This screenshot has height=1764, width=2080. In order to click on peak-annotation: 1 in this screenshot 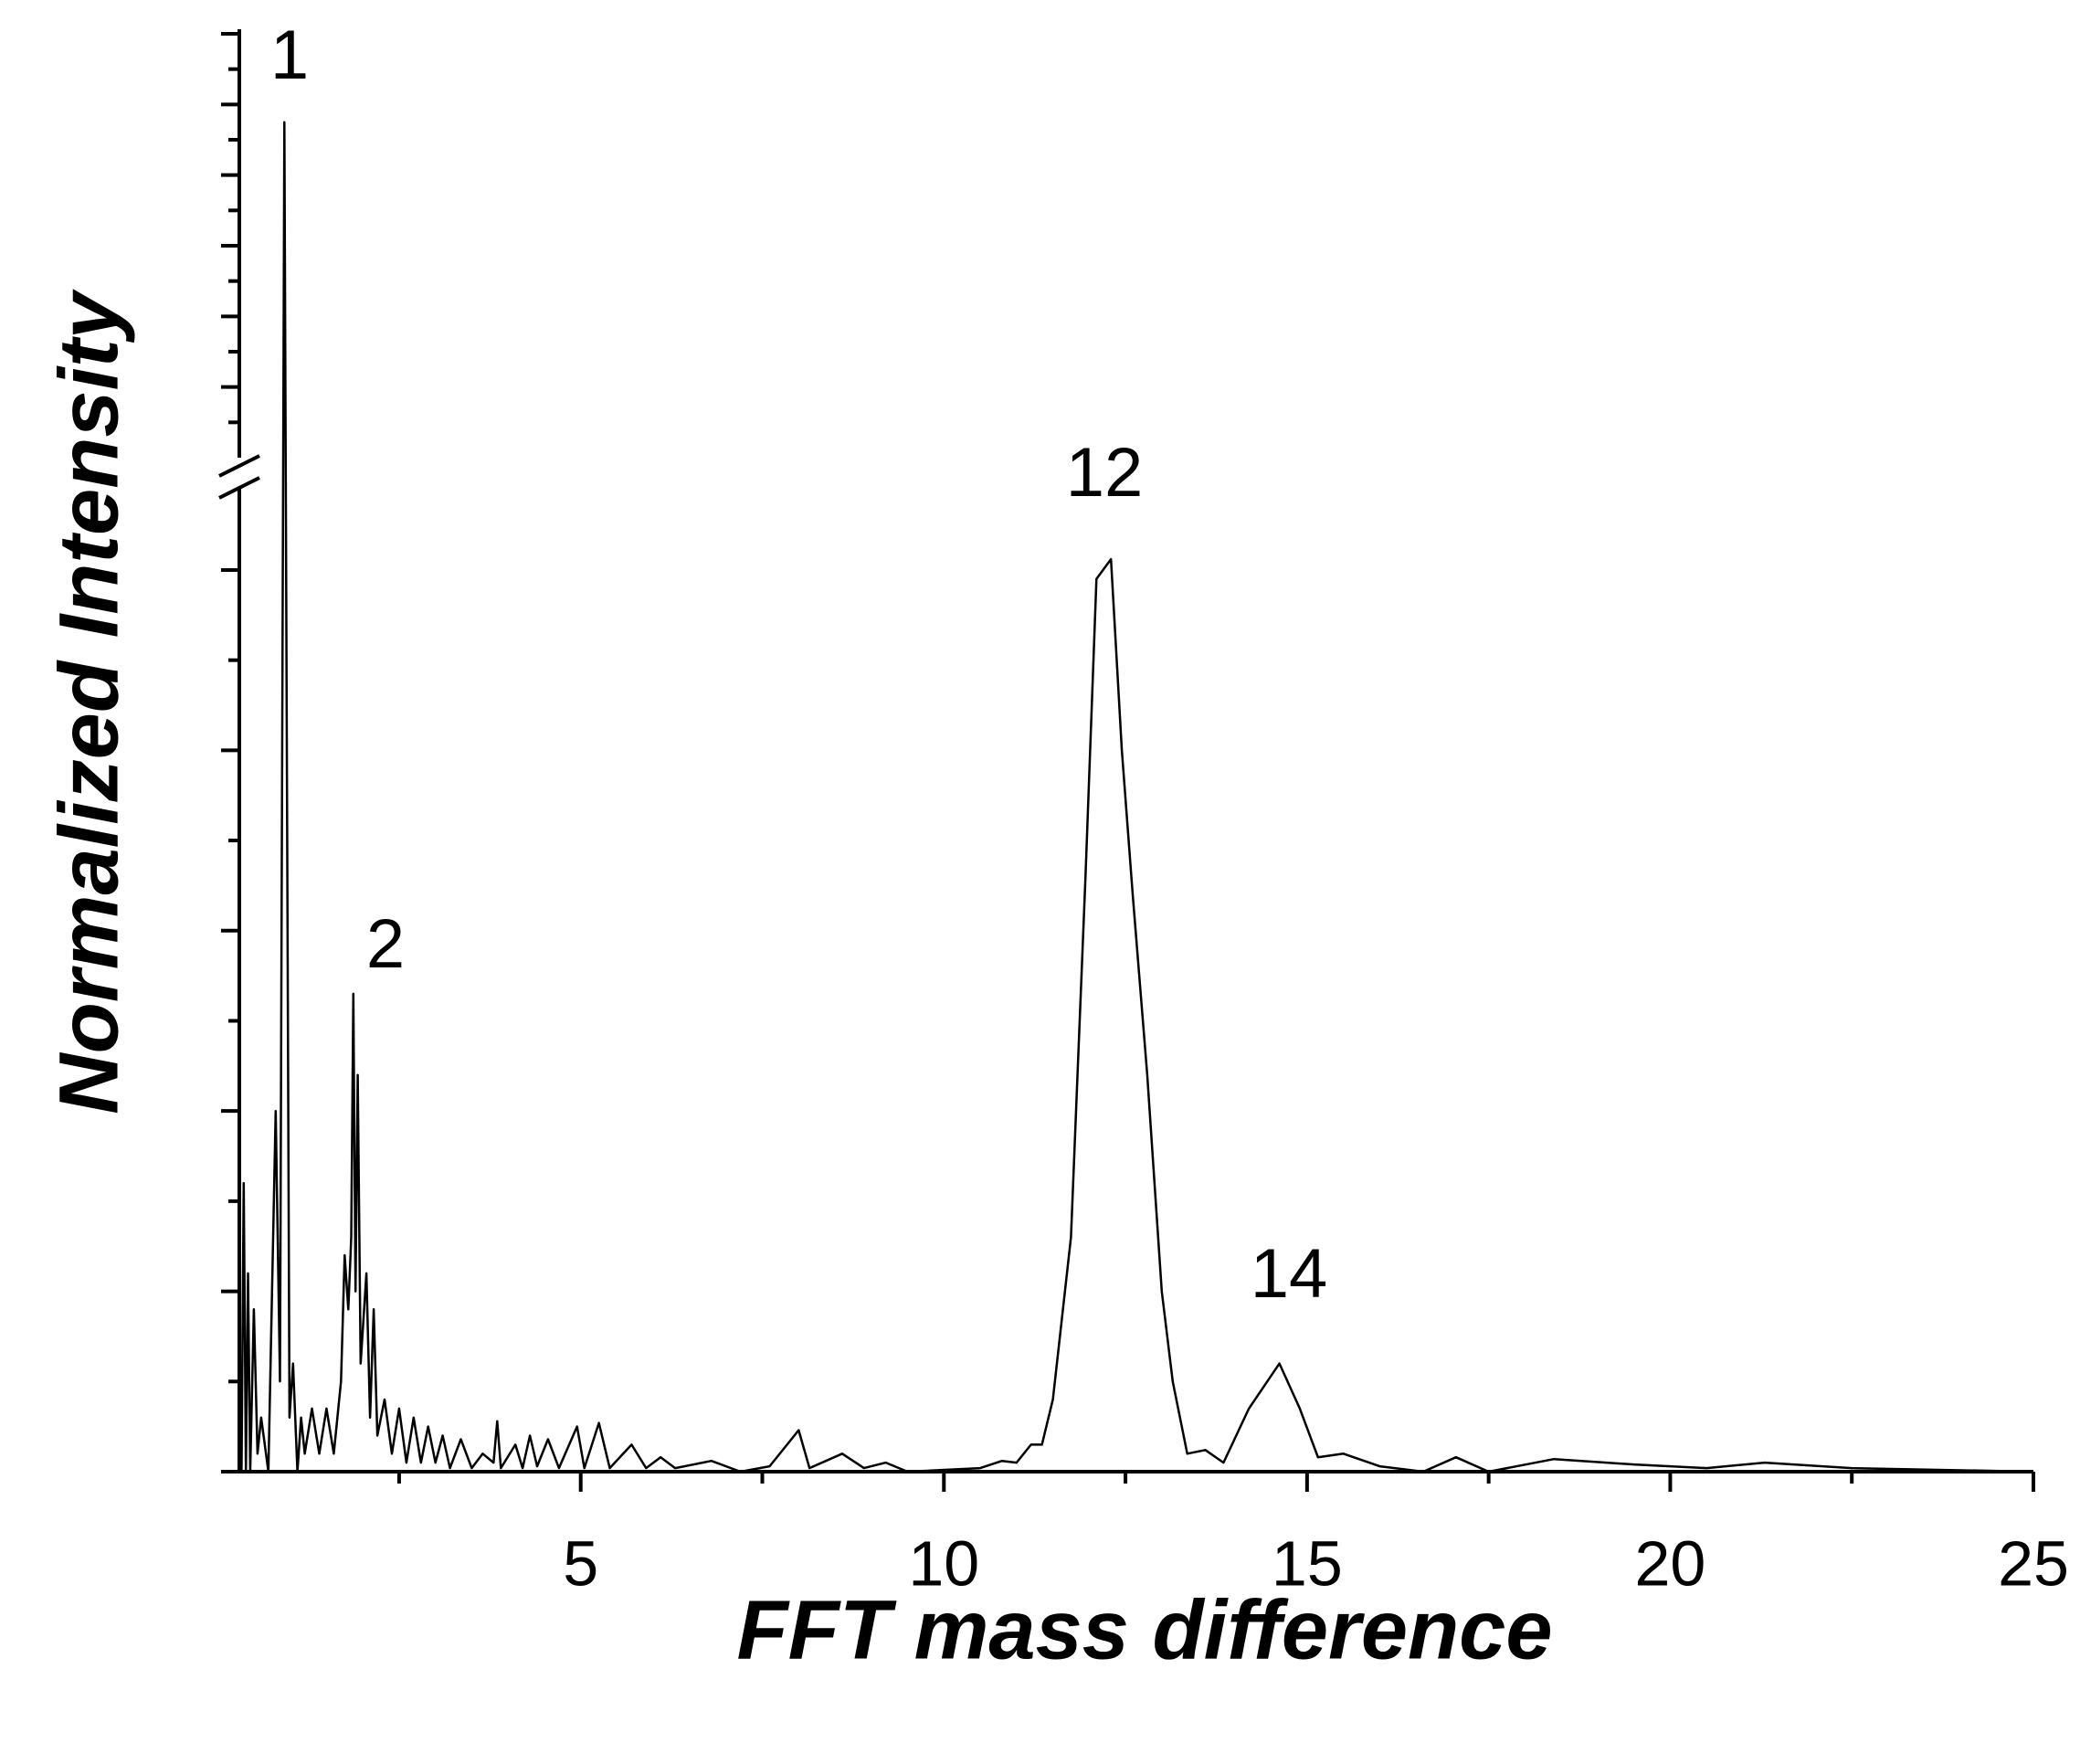, I will do `click(289, 55)`.